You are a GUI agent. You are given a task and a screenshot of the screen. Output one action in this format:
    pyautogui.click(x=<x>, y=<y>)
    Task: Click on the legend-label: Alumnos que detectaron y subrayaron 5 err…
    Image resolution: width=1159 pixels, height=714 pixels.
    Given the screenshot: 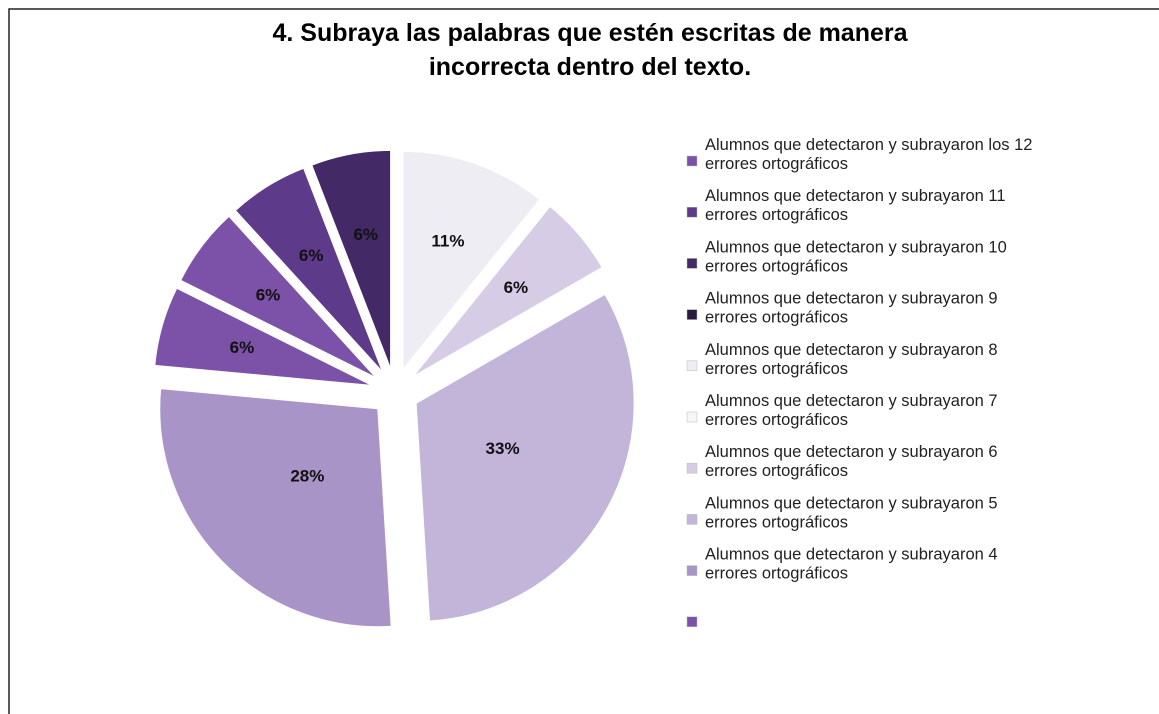 What is the action you would take?
    pyautogui.click(x=851, y=513)
    